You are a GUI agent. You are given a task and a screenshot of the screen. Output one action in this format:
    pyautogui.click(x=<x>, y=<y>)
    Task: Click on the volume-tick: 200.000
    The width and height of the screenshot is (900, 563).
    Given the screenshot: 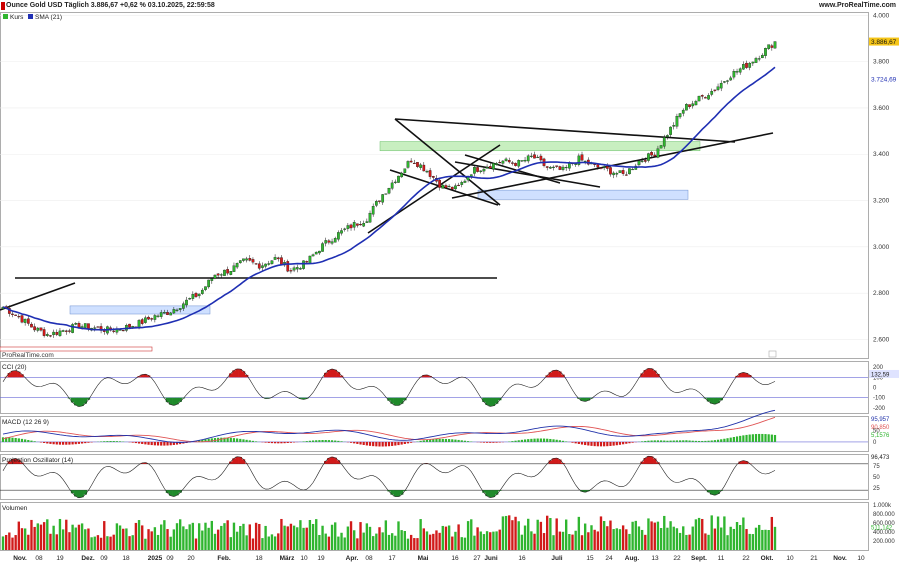 What is the action you would take?
    pyautogui.click(x=884, y=542)
    